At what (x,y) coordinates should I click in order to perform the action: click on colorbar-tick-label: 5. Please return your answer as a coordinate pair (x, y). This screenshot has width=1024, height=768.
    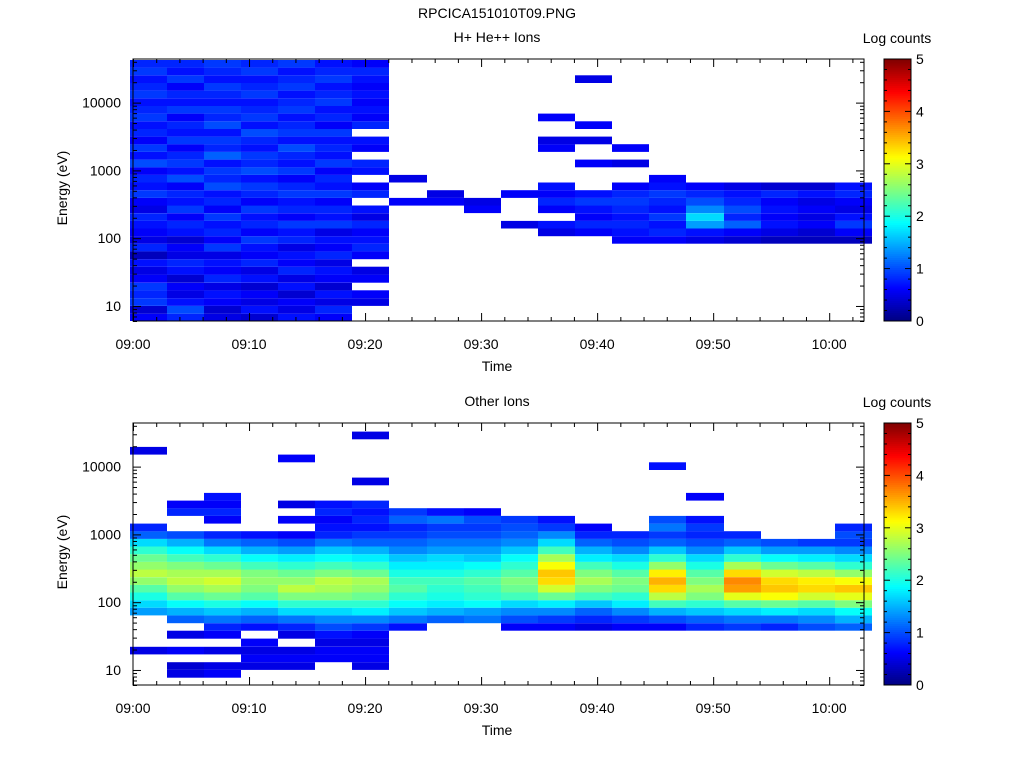
    Looking at the image, I should click on (920, 59).